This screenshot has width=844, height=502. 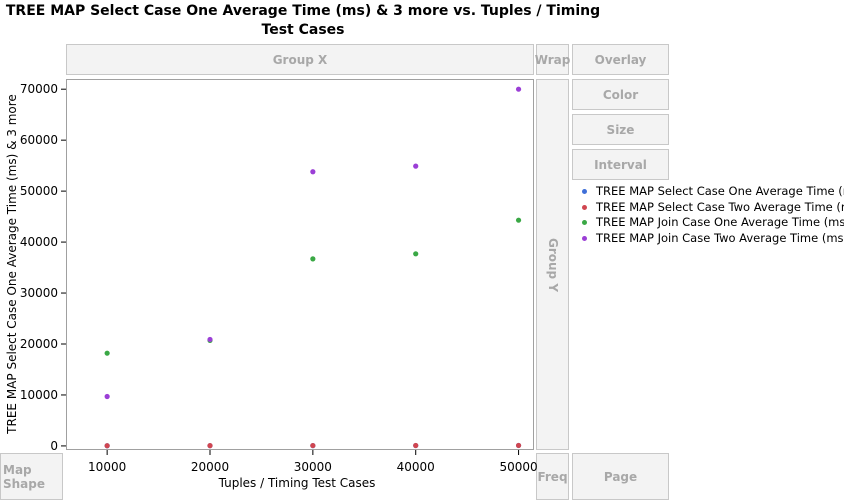 I want to click on y-tick-label: 20000, so click(x=39, y=344).